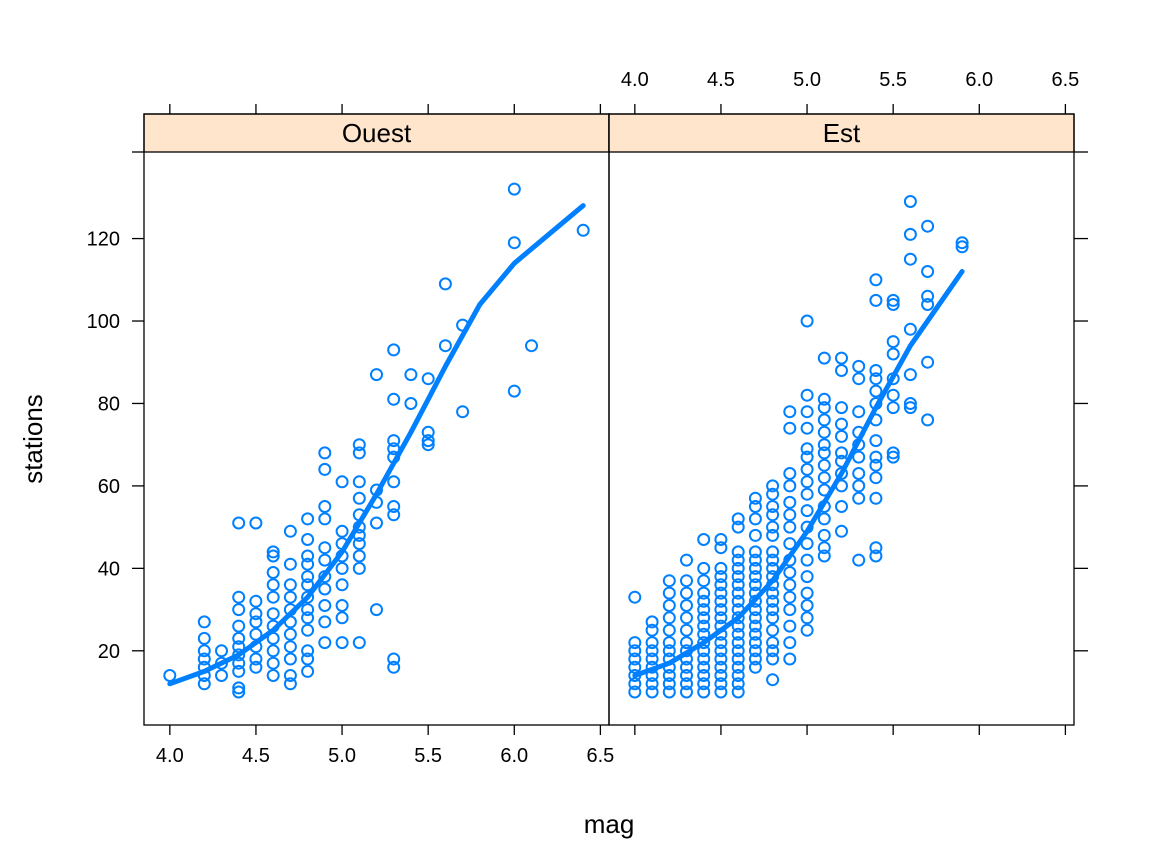 The image size is (1152, 864). I want to click on y-tick-label: 40, so click(109, 569).